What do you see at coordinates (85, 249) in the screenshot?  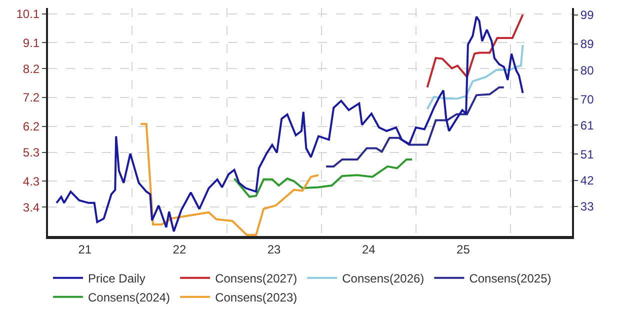 I see `x-tick-label: 21` at bounding box center [85, 249].